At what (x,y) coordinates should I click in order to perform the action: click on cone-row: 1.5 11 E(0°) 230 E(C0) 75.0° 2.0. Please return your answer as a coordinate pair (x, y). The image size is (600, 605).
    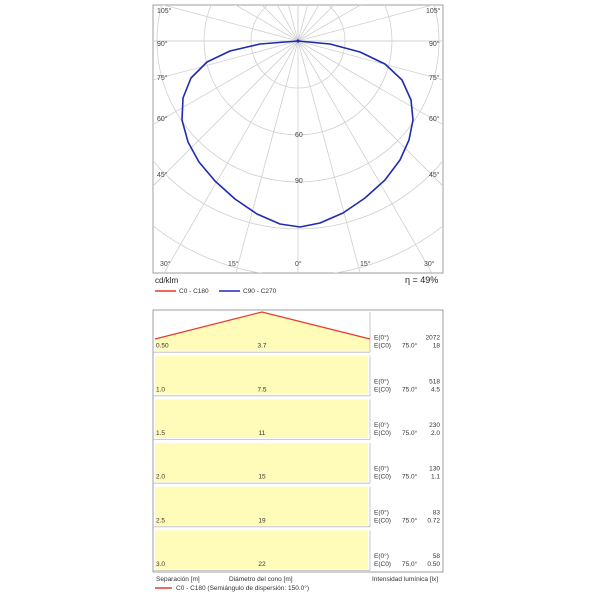
    Looking at the image, I should click on (296, 419).